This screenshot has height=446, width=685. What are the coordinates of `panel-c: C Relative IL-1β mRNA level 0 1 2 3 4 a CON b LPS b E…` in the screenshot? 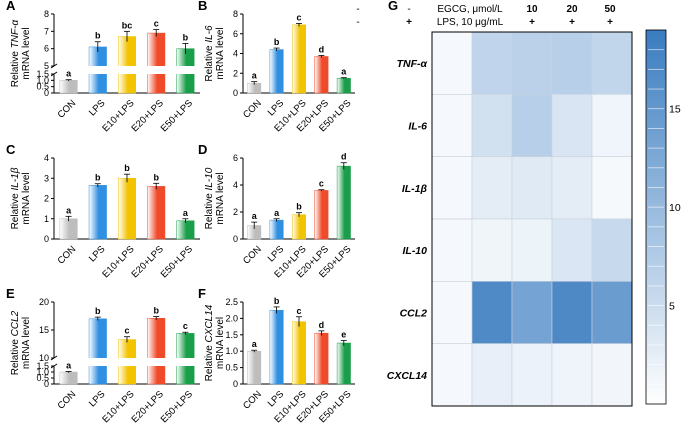 It's located at (103, 211).